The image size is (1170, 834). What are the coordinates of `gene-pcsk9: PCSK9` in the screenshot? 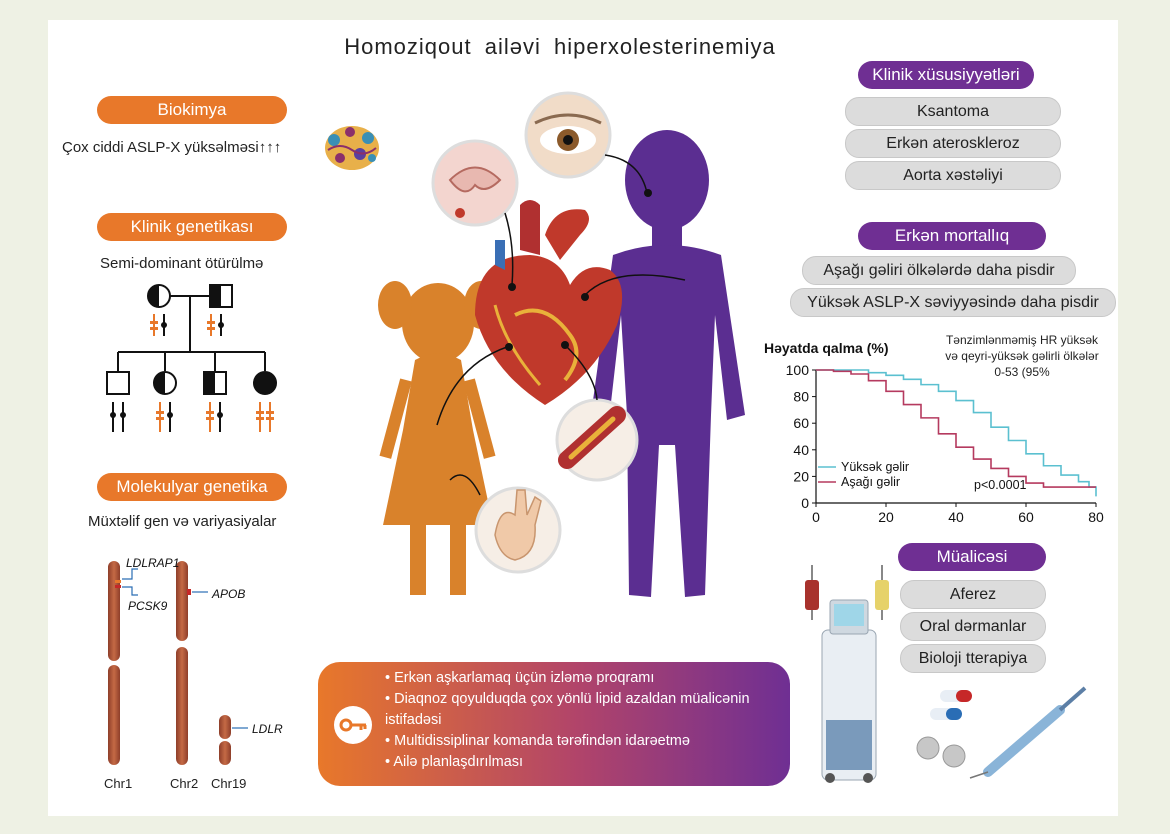 It's located at (148, 606).